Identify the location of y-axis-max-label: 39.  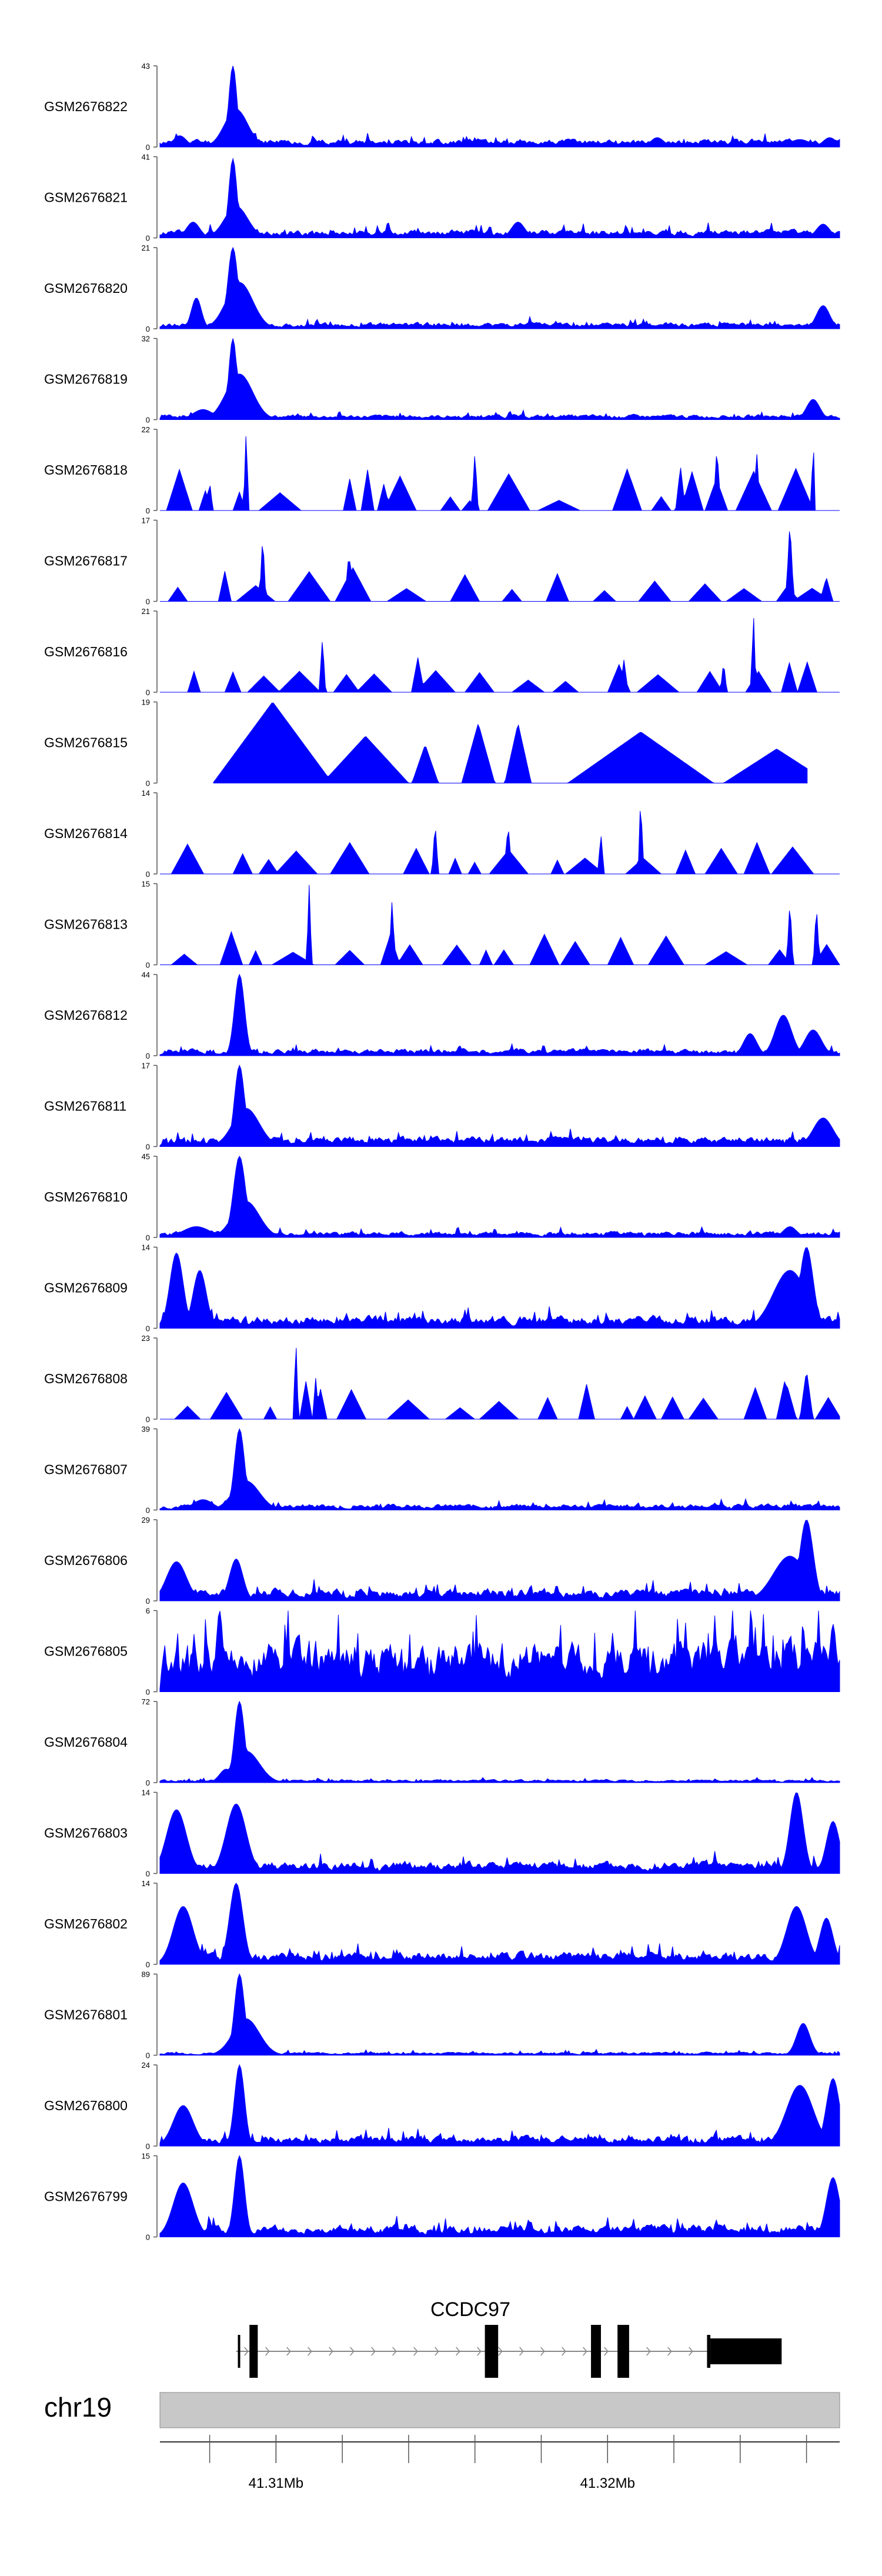
(146, 1429).